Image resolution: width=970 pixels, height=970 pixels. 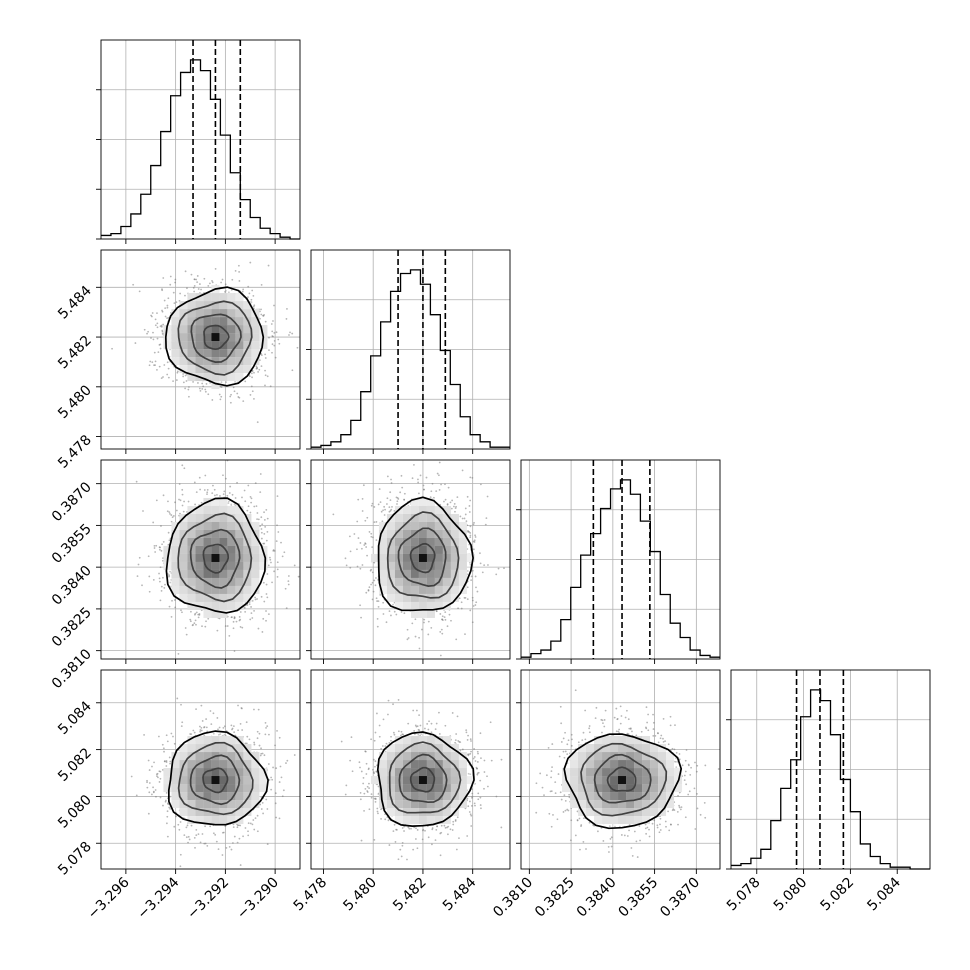 What do you see at coordinates (215, 780) in the screenshot?
I see `density-peak` at bounding box center [215, 780].